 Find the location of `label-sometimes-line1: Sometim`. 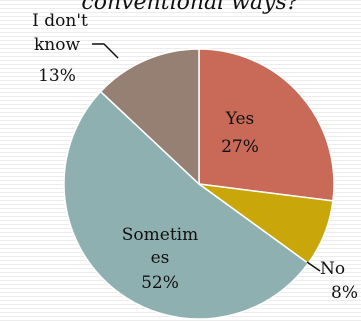

label-sometimes-line1: Sometim is located at coordinates (160, 235).